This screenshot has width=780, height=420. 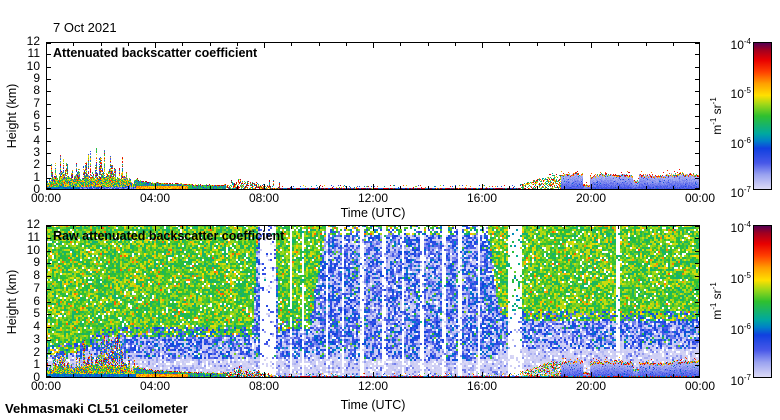 What do you see at coordinates (373, 213) in the screenshot?
I see `panel1-xaxis-label: Time (UTC)` at bounding box center [373, 213].